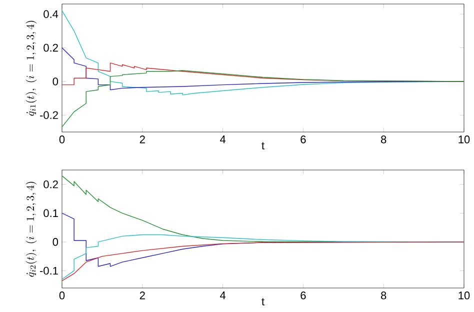  Describe the element at coordinates (31, 229) in the screenshot. I see `y-axis-title: $\dot{q}_{i2}(t),\ (i=1,2,3,4)$` at that location.